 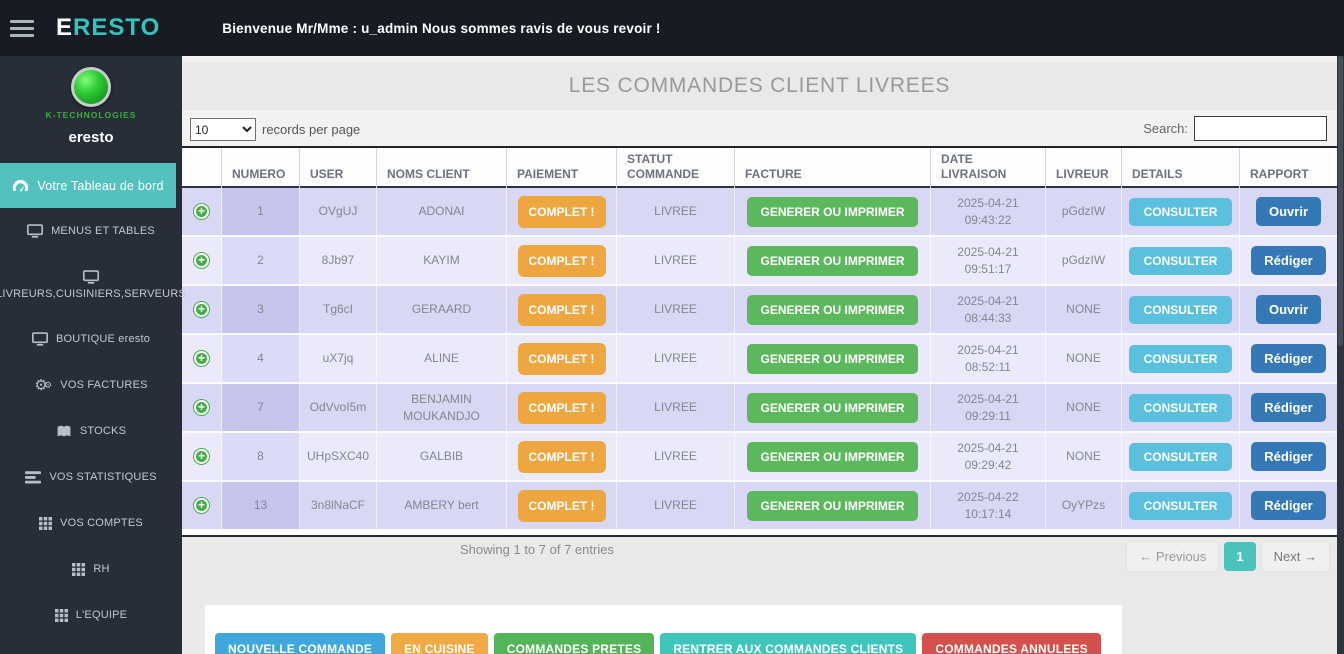 I want to click on sidebar-item-vos-factures: ⚙ ⚙ VOS FACTURES, so click(x=91, y=385).